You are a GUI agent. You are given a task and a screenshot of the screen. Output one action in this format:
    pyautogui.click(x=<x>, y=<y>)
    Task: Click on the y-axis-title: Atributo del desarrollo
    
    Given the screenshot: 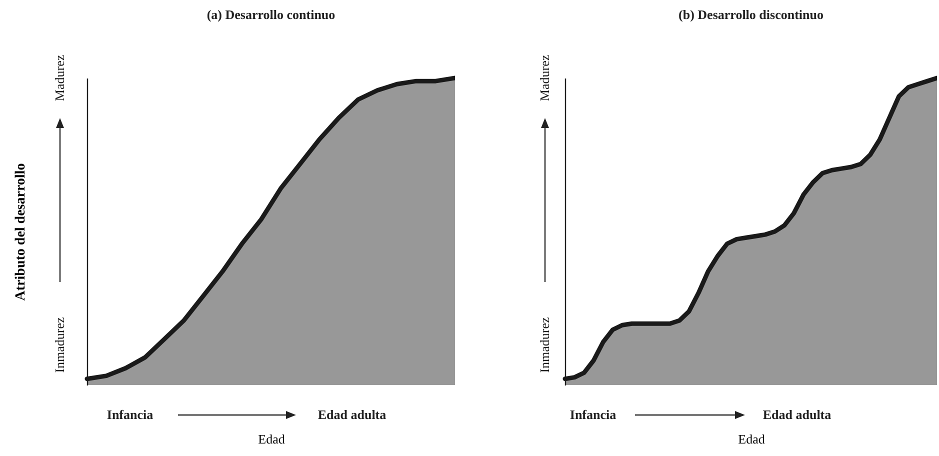 What is the action you would take?
    pyautogui.click(x=21, y=232)
    